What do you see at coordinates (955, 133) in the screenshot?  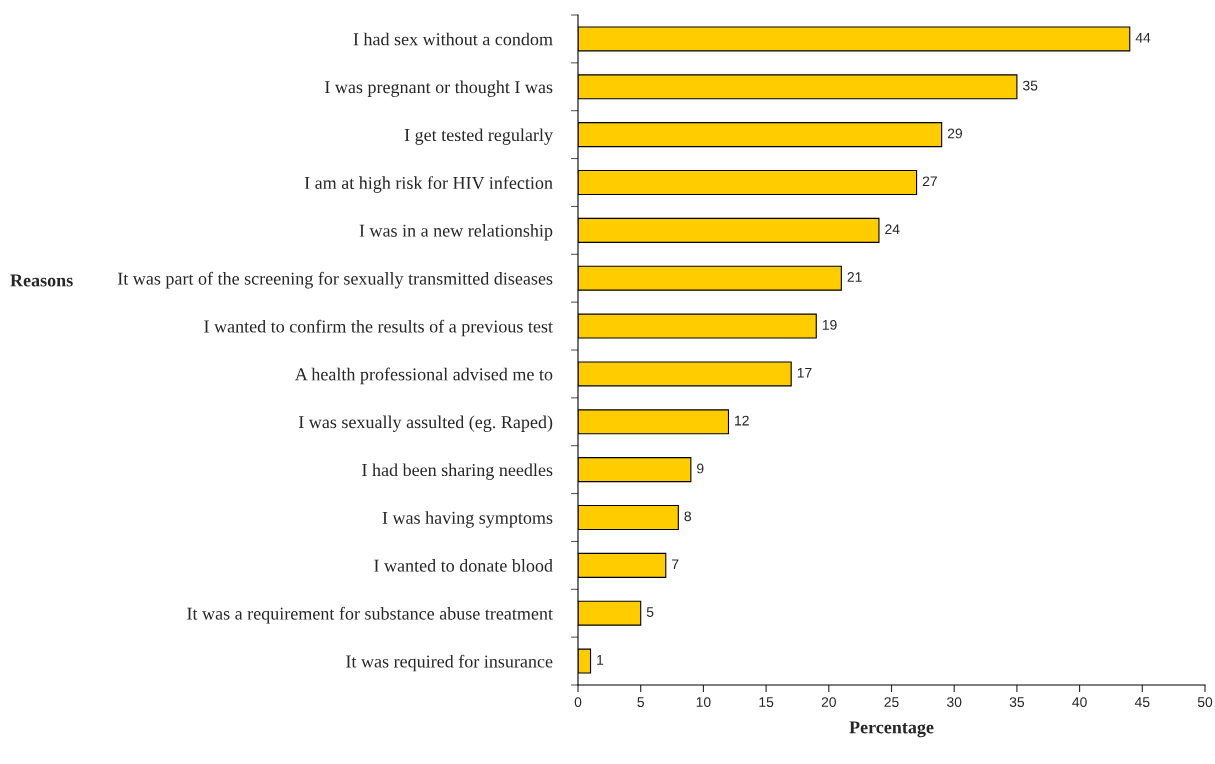 I see `data-label: 29` at bounding box center [955, 133].